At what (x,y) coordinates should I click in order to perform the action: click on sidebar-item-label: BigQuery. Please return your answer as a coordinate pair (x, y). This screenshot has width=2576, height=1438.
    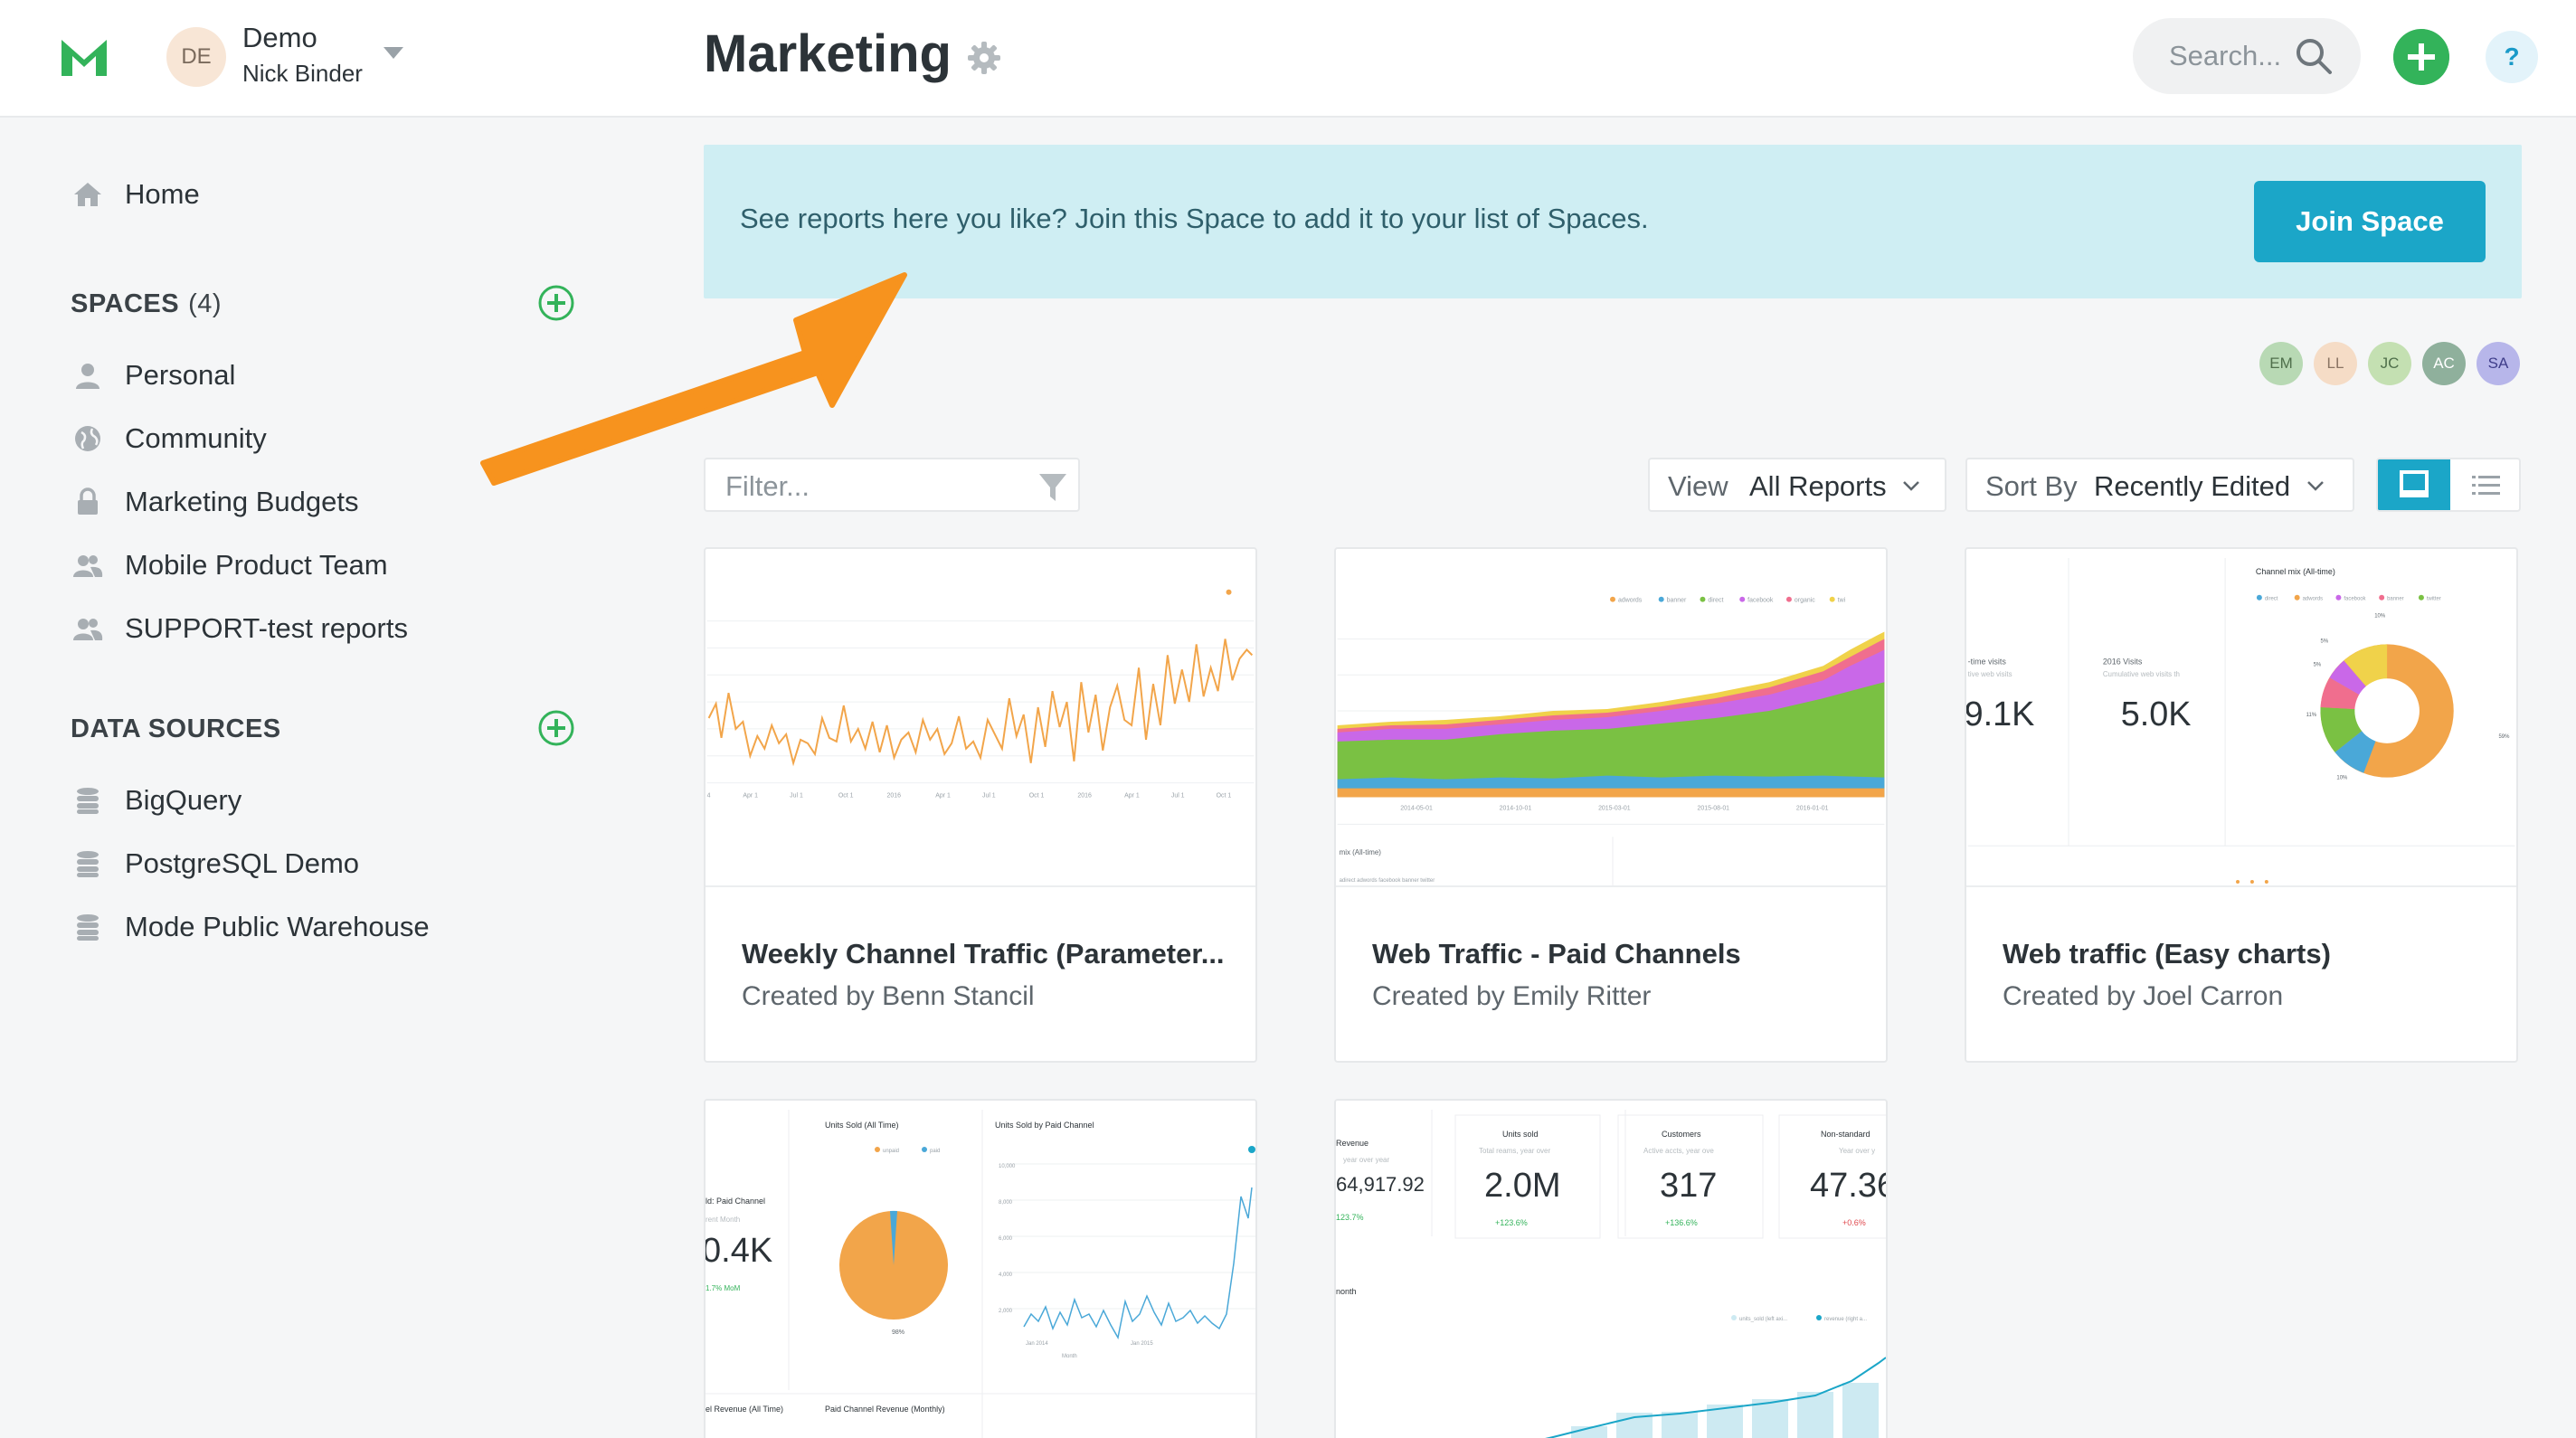
    Looking at the image, I should click on (184, 800).